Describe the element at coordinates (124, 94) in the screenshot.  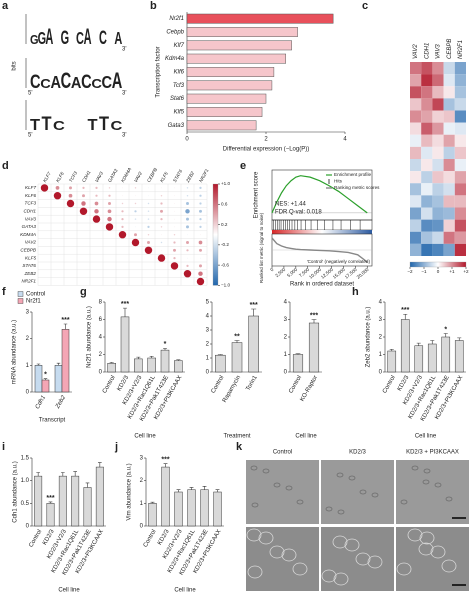
I see `strand-label: 3'` at that location.